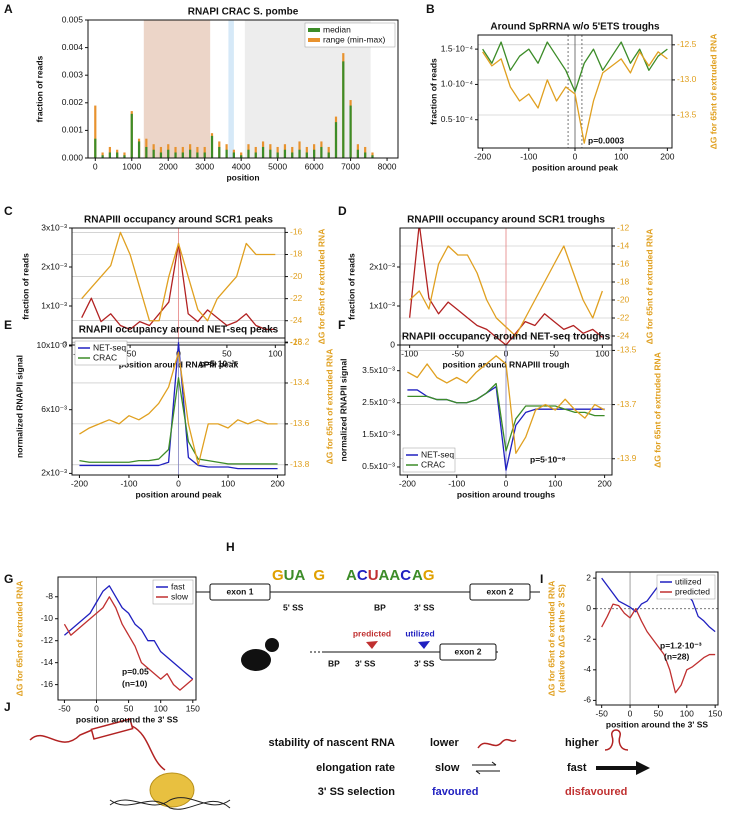  I want to click on y-tick-label: 2x10⁻³, so click(54, 473).